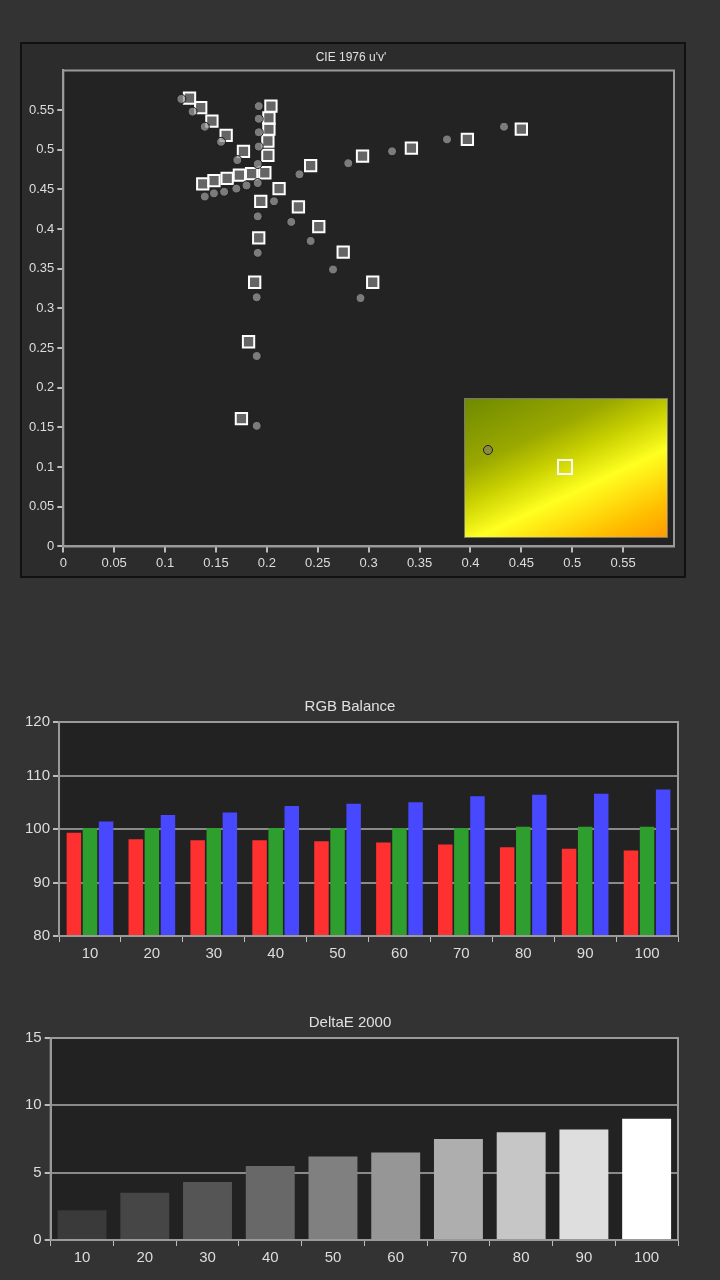  Describe the element at coordinates (623, 562) in the screenshot. I see `x-tick-label: 0.55` at that location.